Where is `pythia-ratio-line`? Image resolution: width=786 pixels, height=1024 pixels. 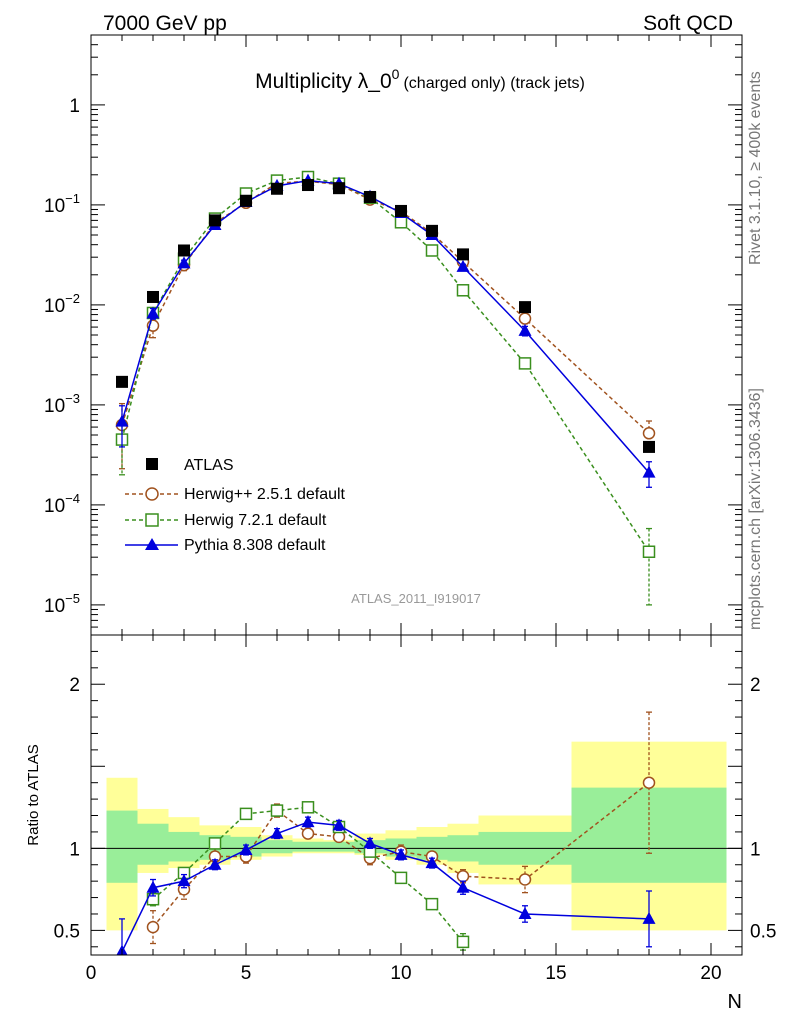 pythia-ratio-line is located at coordinates (385, 887).